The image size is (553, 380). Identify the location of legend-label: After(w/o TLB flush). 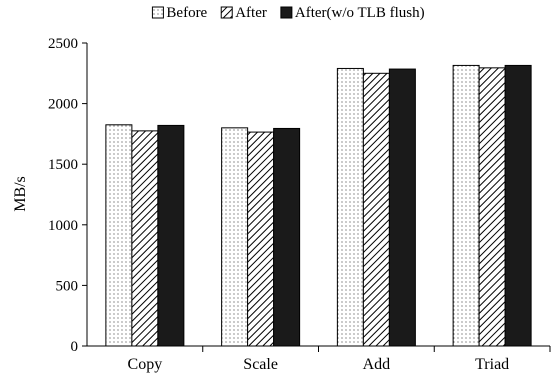
(360, 13).